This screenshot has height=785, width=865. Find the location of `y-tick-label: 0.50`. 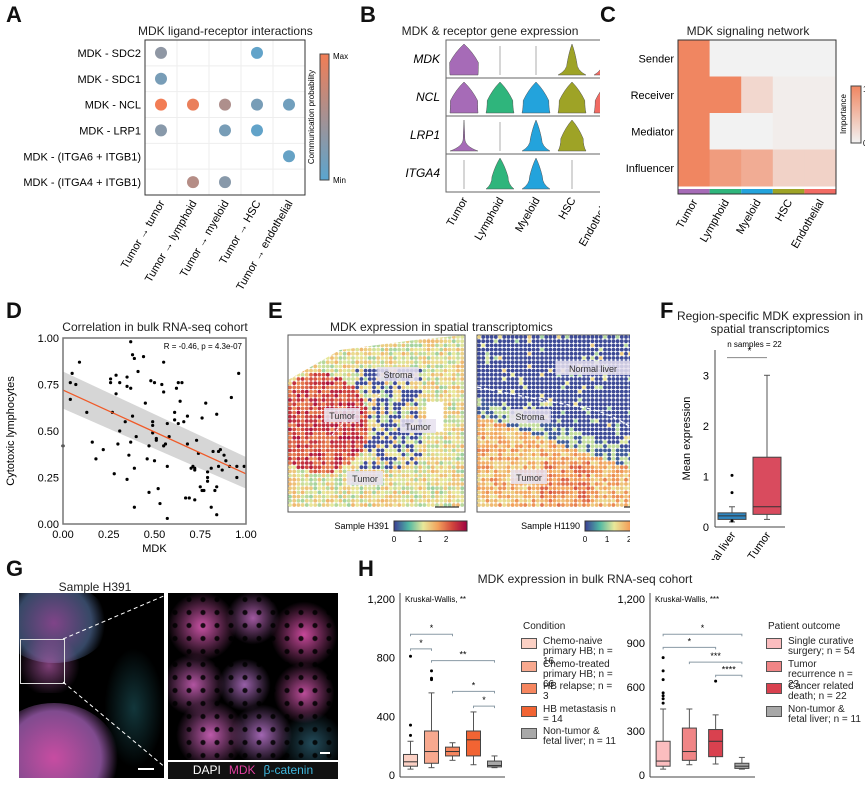

y-tick-label: 0.50 is located at coordinates (48, 432).